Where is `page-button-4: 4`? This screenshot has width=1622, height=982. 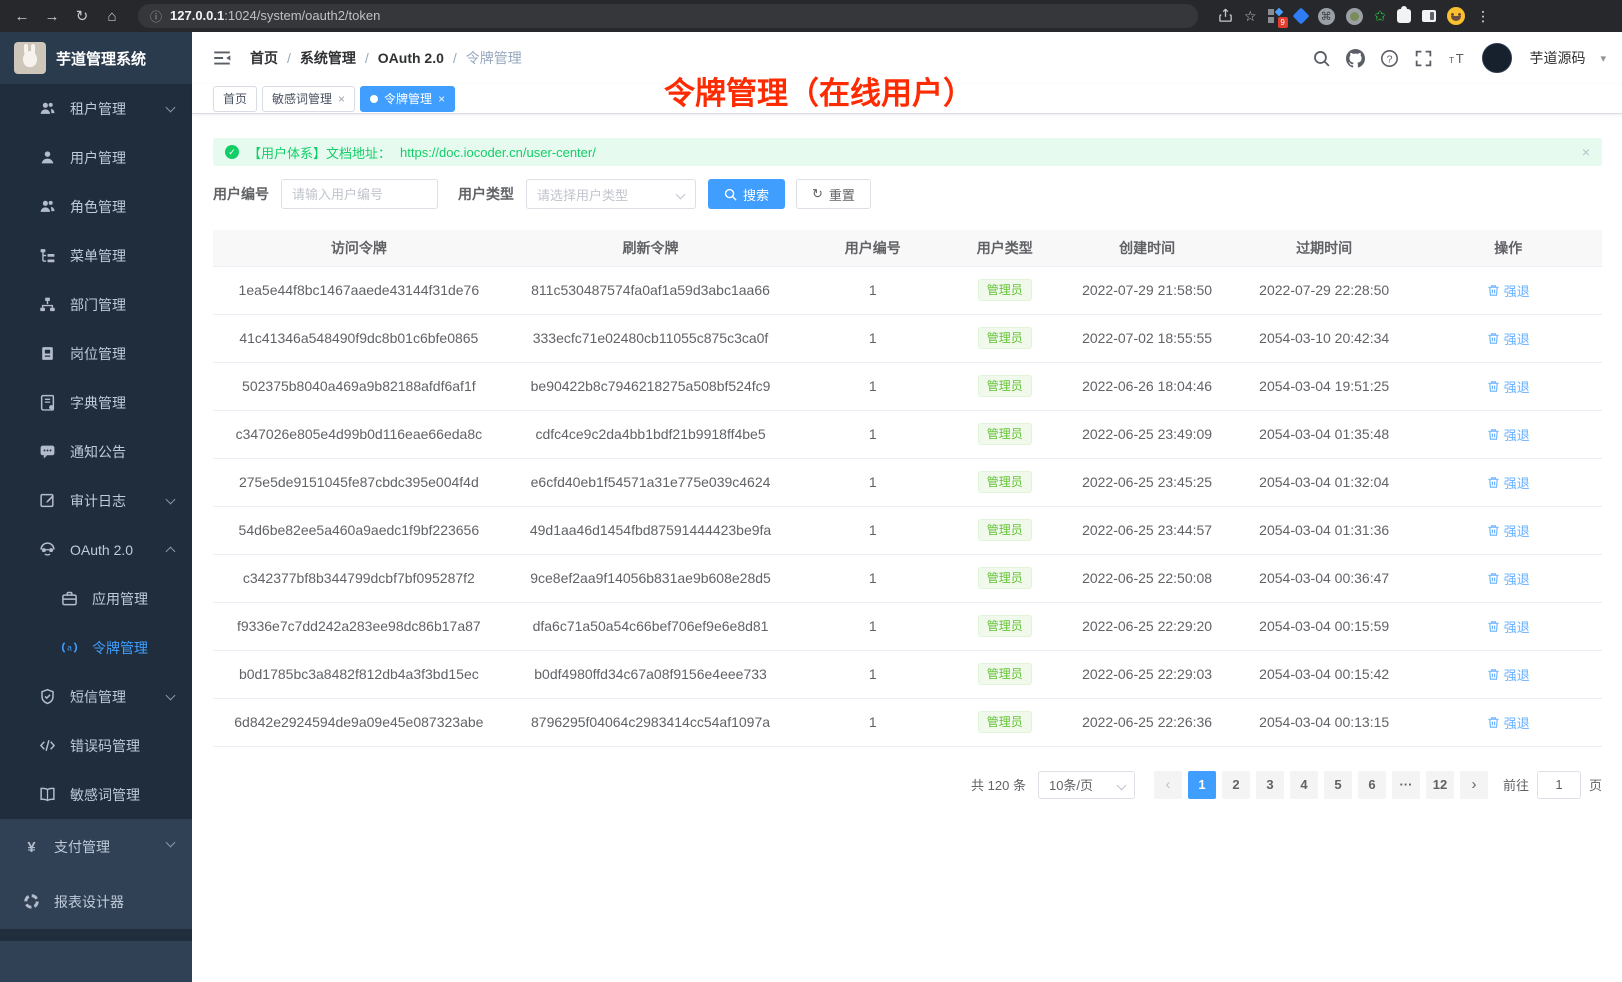
page-button-4: 4 is located at coordinates (1303, 784).